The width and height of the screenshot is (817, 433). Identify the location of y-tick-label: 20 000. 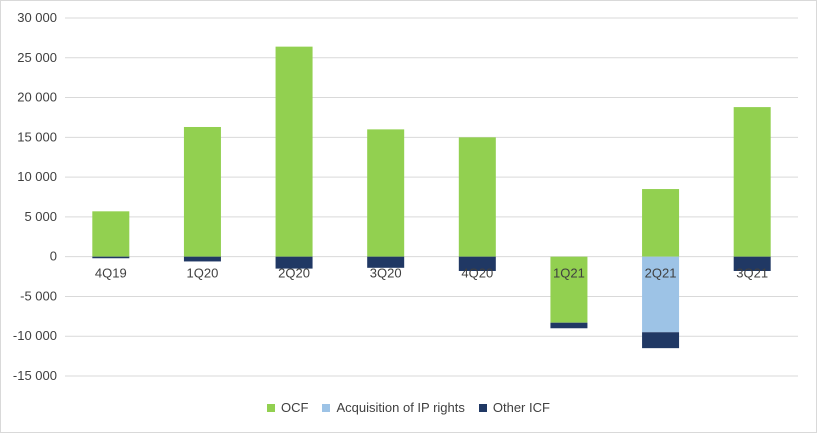
(37, 97).